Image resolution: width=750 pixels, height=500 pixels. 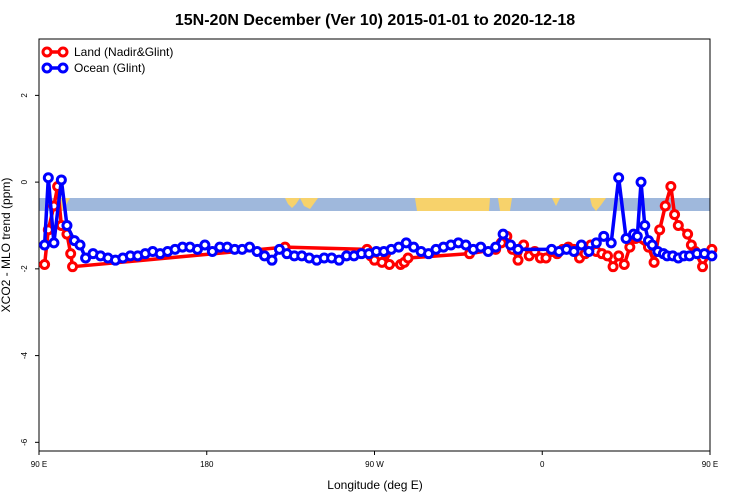 I want to click on legend-land-label: Land (Nadir&Glint), so click(x=123, y=52).